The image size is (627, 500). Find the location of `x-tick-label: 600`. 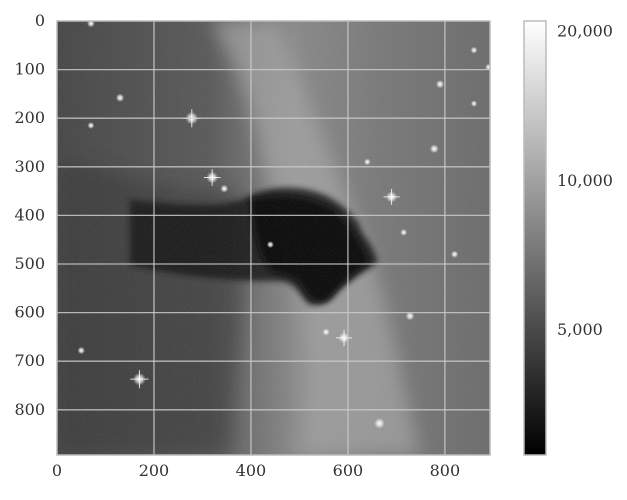

x-tick-label: 600 is located at coordinates (348, 470).